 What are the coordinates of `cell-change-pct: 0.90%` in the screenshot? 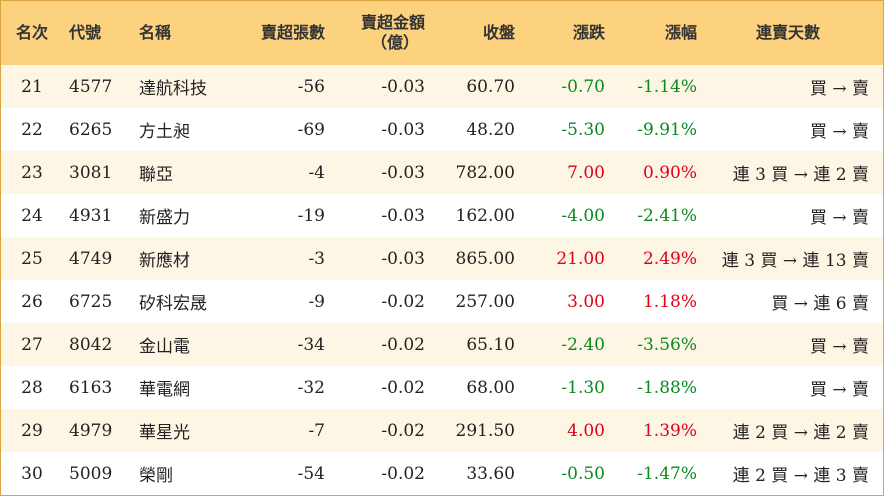 It's located at (669, 172).